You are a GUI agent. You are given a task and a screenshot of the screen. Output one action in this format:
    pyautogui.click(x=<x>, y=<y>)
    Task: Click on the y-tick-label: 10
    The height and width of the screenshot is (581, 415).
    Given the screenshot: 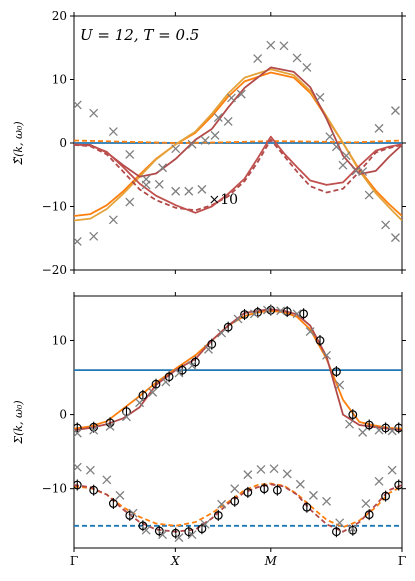 What is the action you would take?
    pyautogui.click(x=59, y=340)
    